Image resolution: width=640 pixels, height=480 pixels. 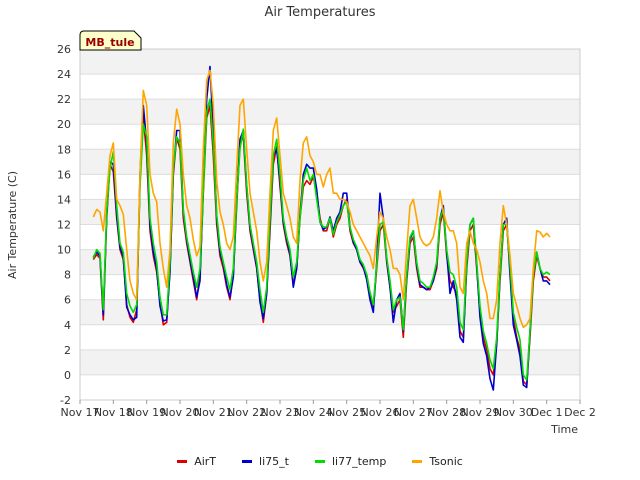 What do you see at coordinates (274, 461) in the screenshot?
I see `legend-label: li75_t` at bounding box center [274, 461].